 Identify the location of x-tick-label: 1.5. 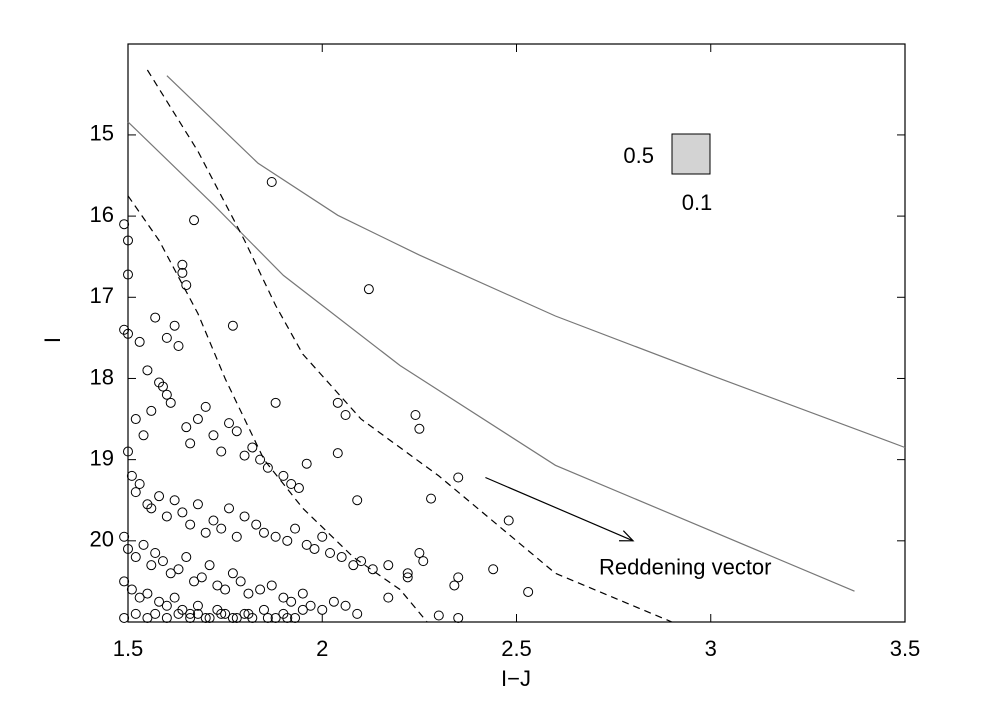
(128, 648).